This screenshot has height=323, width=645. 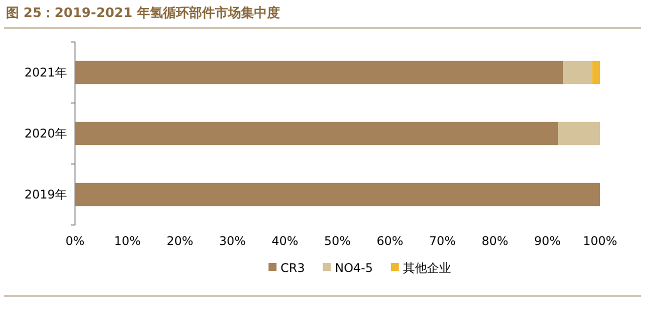 What do you see at coordinates (292, 268) in the screenshot?
I see `legend-label: CR3` at bounding box center [292, 268].